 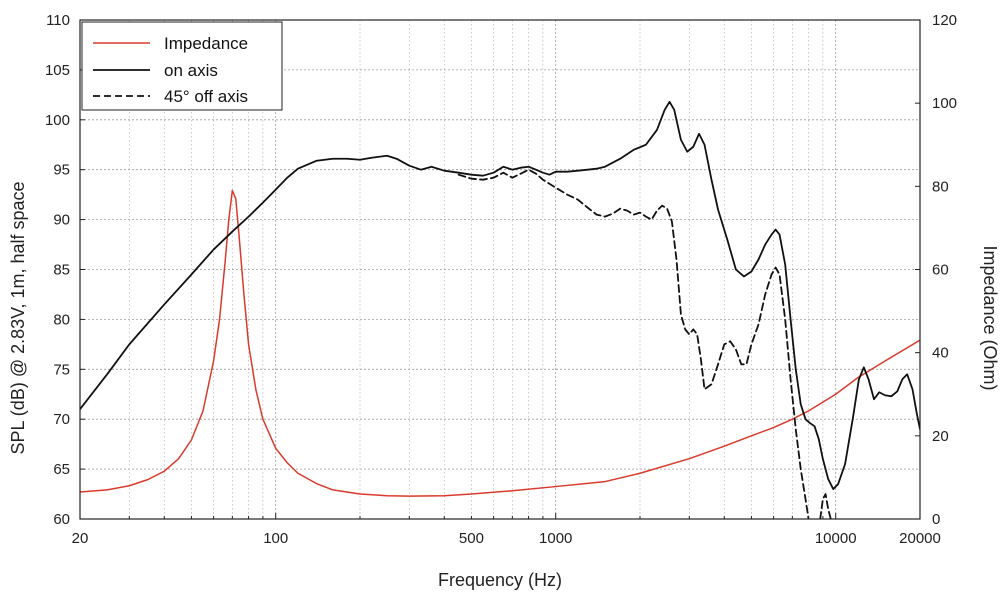 What do you see at coordinates (940, 353) in the screenshot?
I see `y2-tick-label: 40` at bounding box center [940, 353].